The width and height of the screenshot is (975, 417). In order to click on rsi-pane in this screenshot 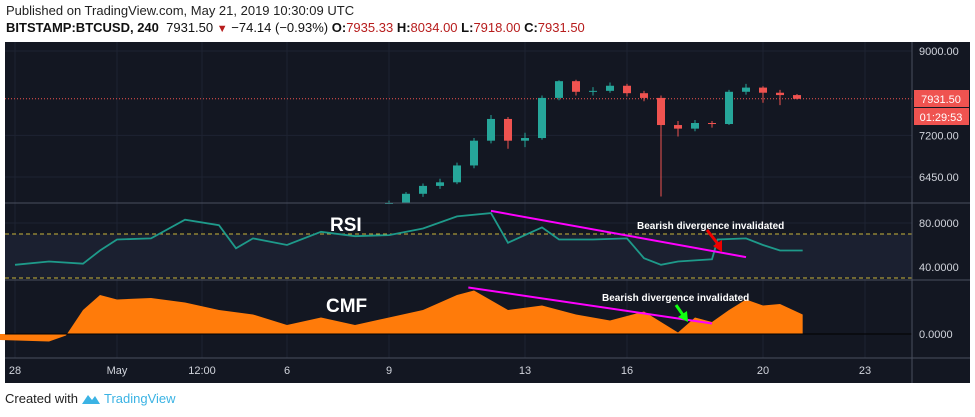, I will do `click(408, 237)`.